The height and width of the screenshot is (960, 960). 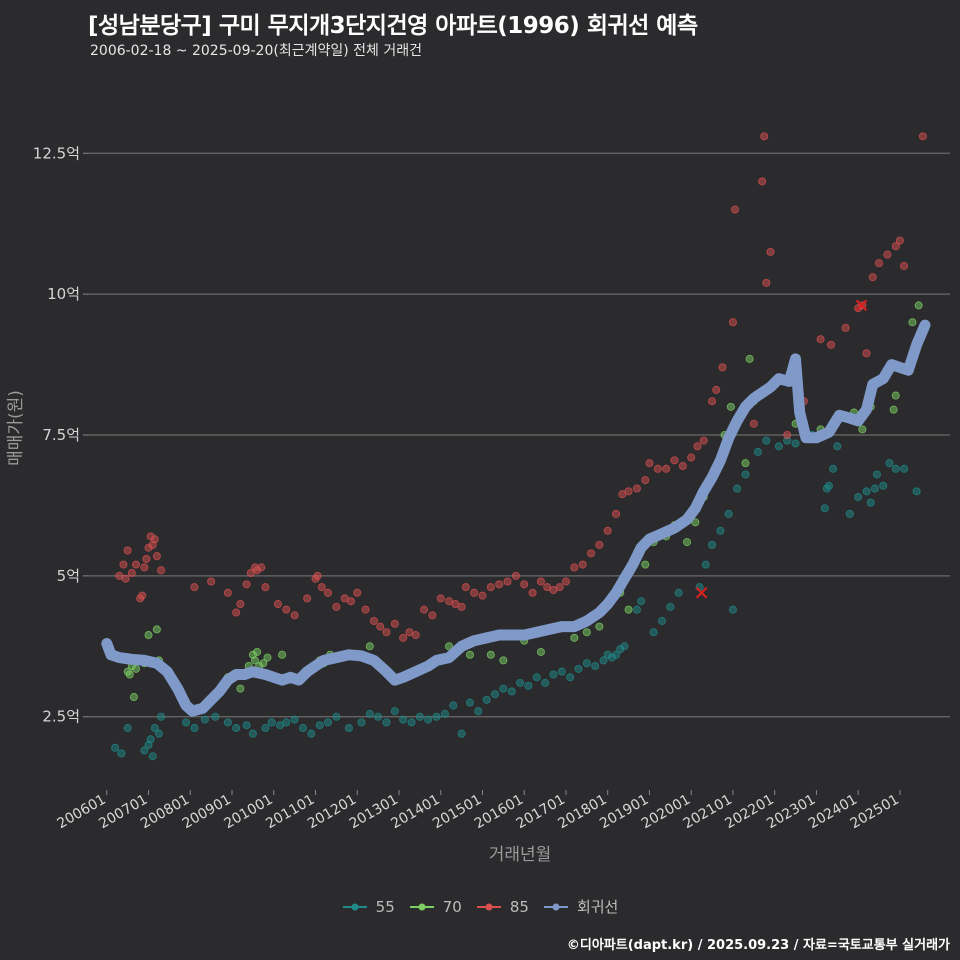 I want to click on y-tick-label-1: 5억, so click(x=68, y=576).